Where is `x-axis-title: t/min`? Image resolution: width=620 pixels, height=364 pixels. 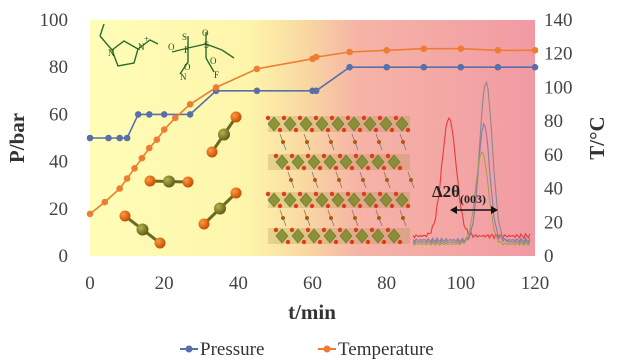 x-axis-title: t/min is located at coordinates (312, 312).